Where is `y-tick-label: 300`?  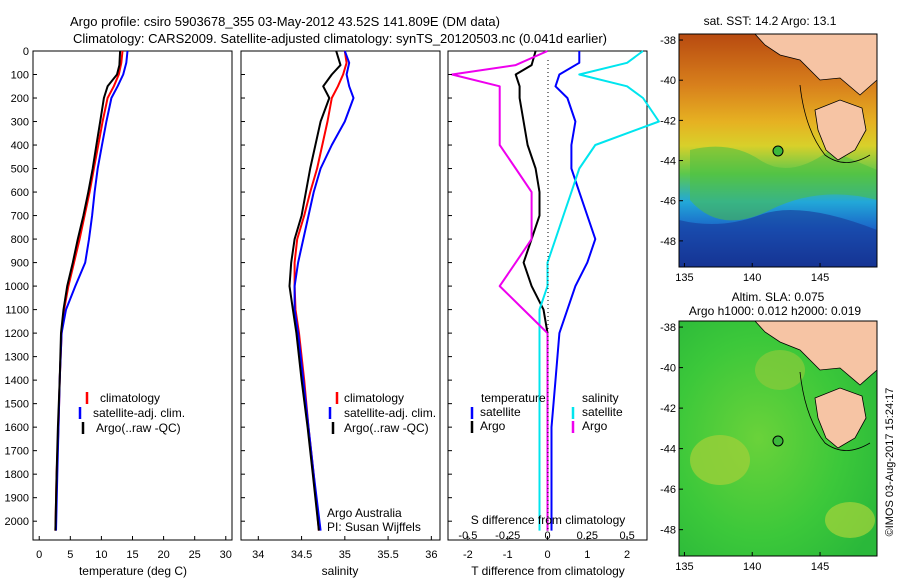
y-tick-label: 300 is located at coordinates (20, 123).